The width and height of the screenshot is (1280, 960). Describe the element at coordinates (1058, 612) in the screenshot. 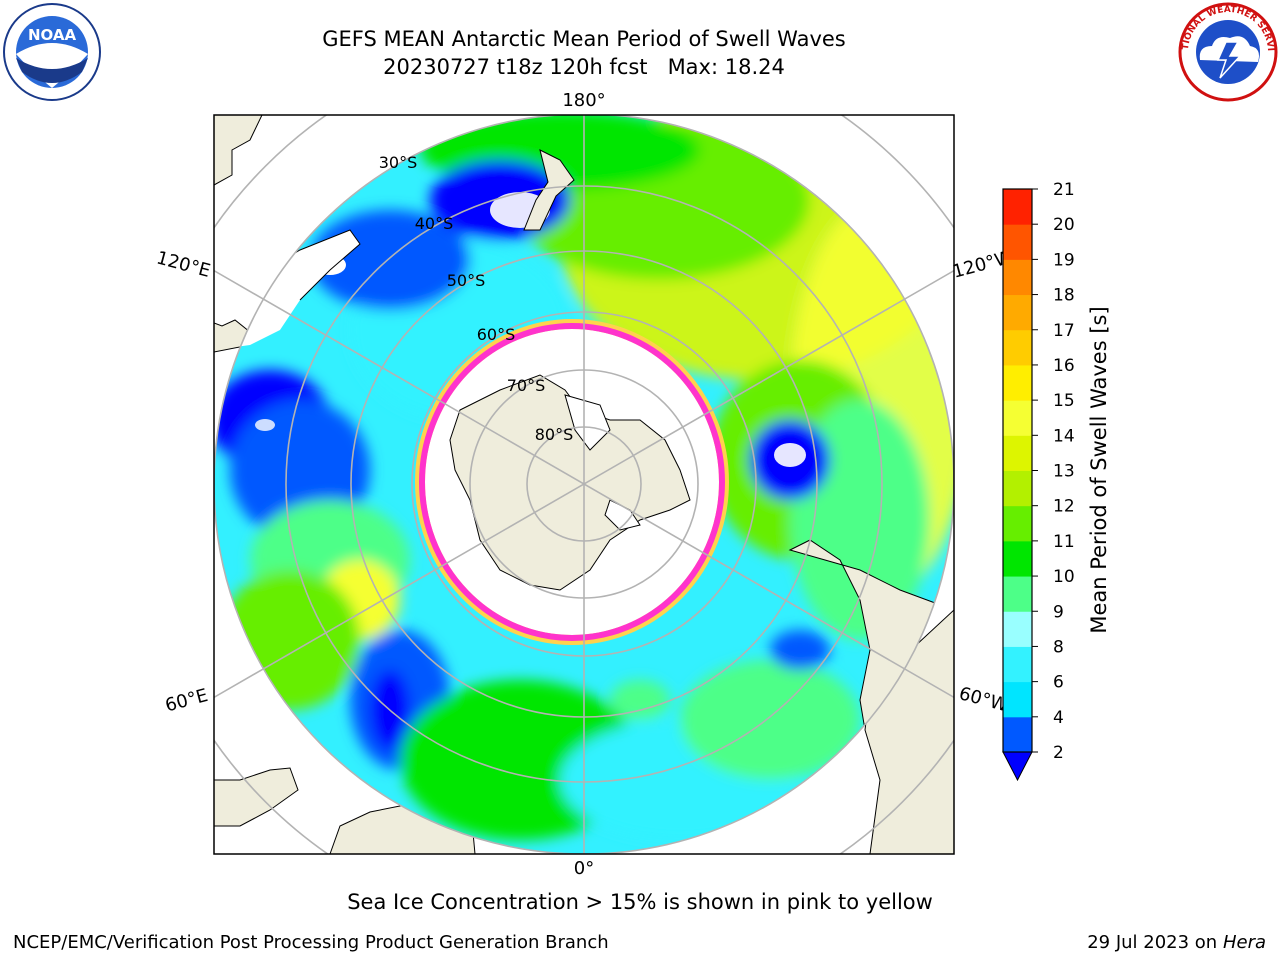

I see `colorbar-tick-label: 9` at that location.